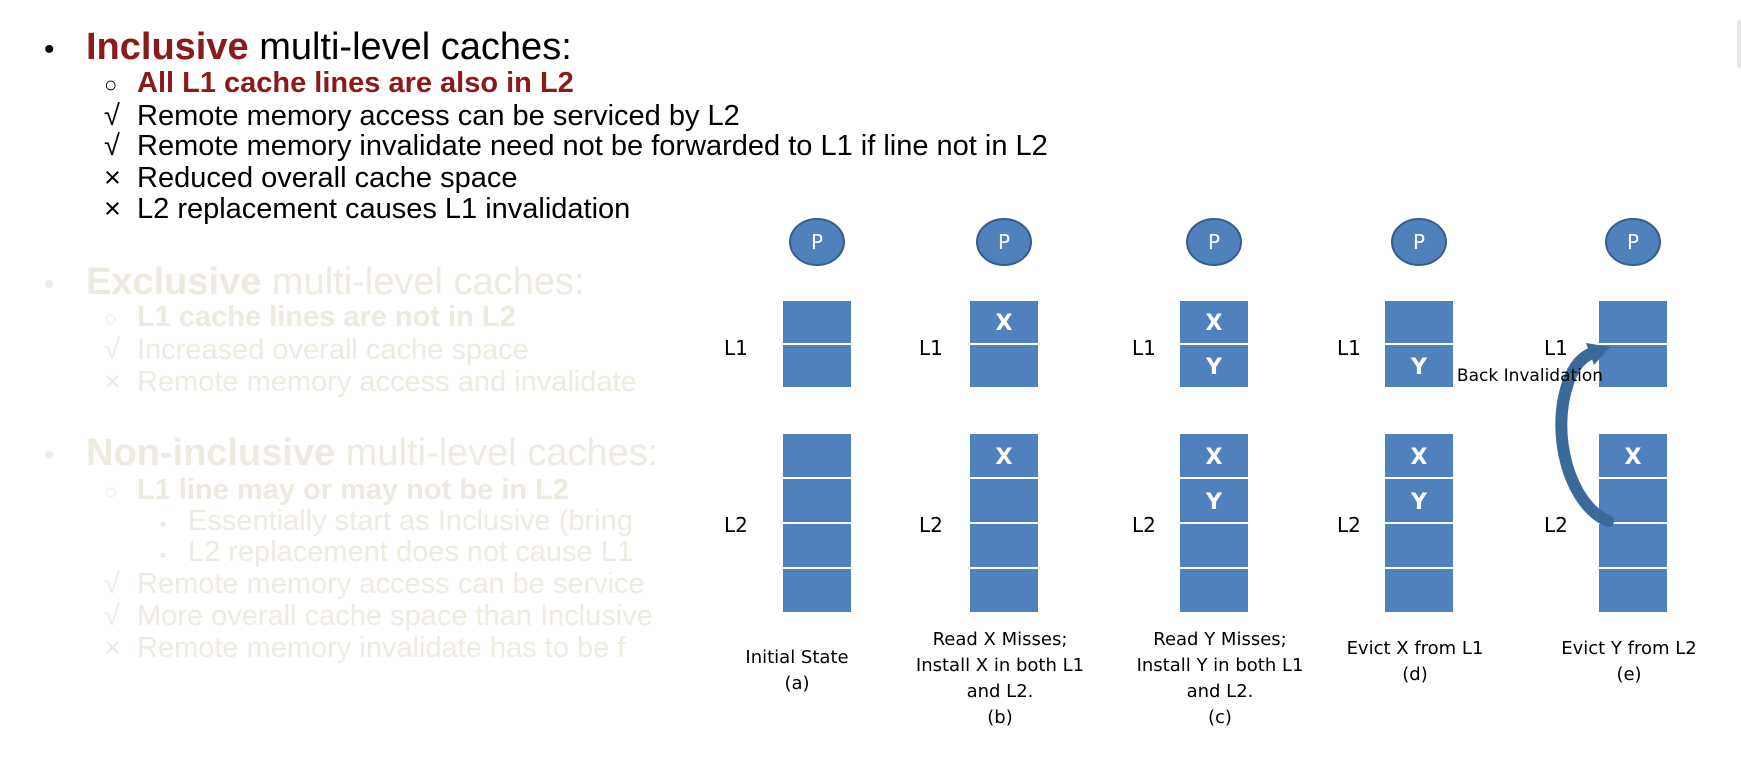 The width and height of the screenshot is (1741, 768). Describe the element at coordinates (999, 717) in the screenshot. I see `panel-caption: (b)` at that location.